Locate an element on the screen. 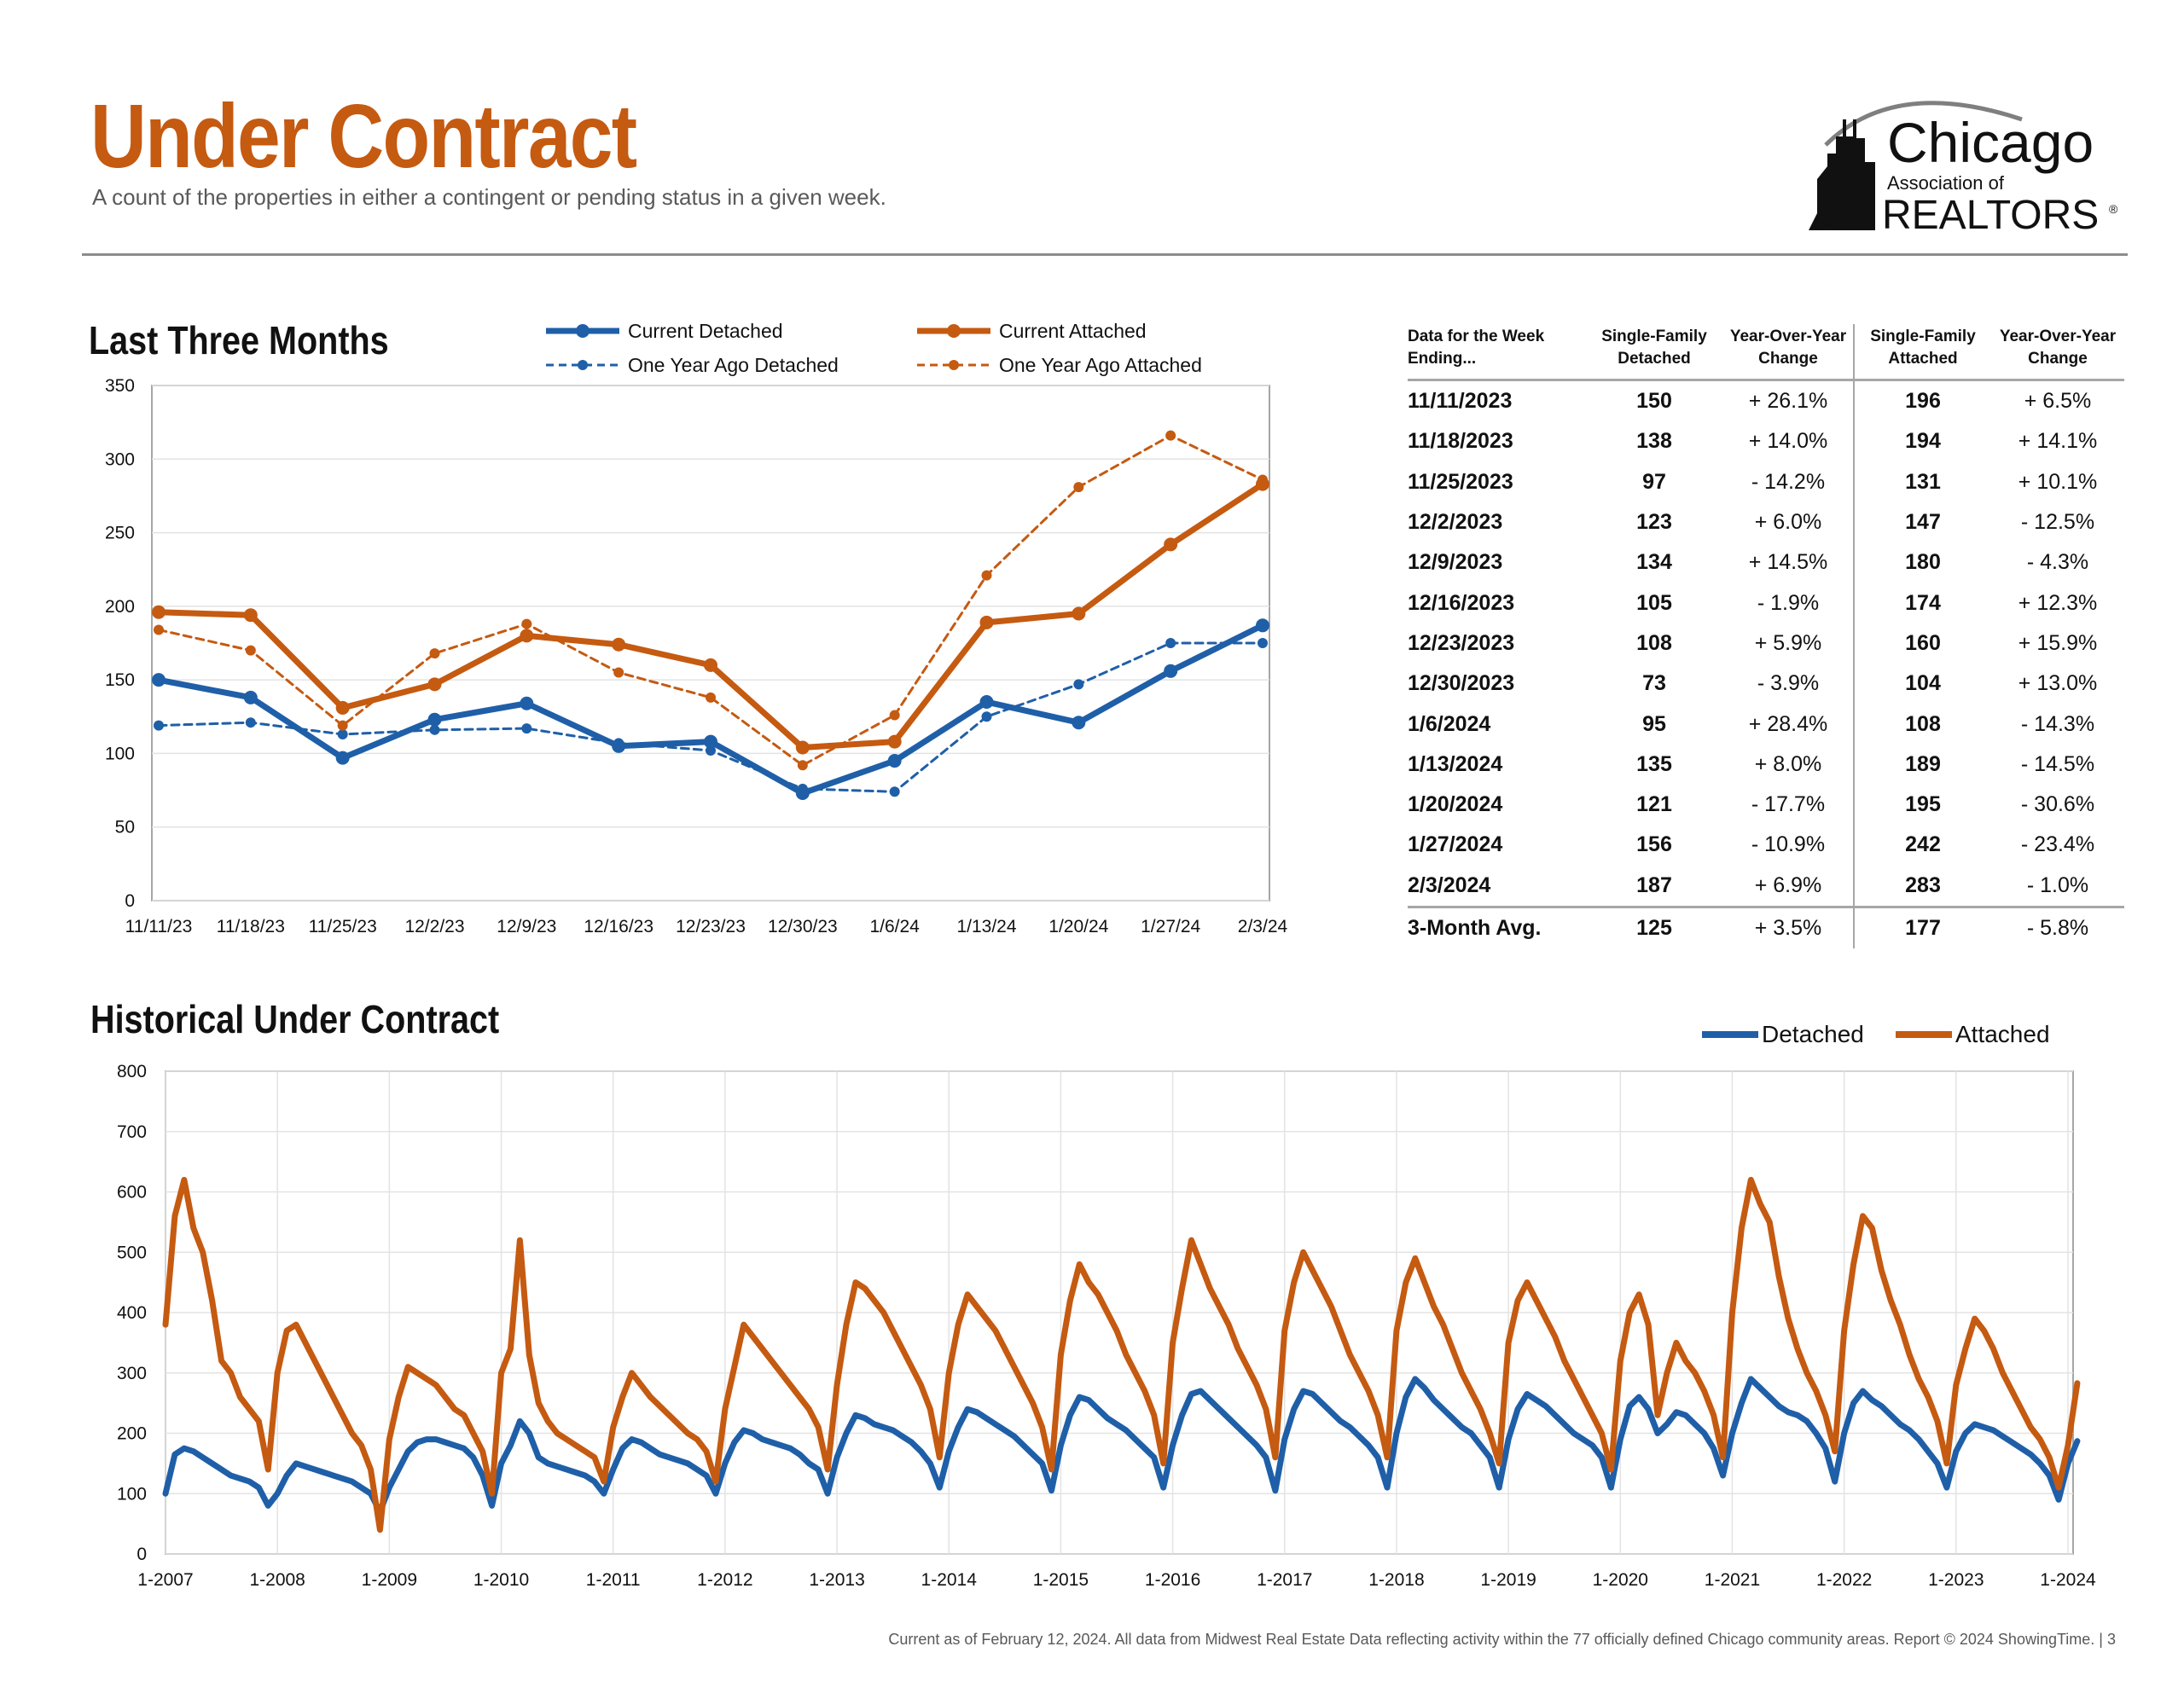  historical-y-tick-label: 600 is located at coordinates (132, 1193).